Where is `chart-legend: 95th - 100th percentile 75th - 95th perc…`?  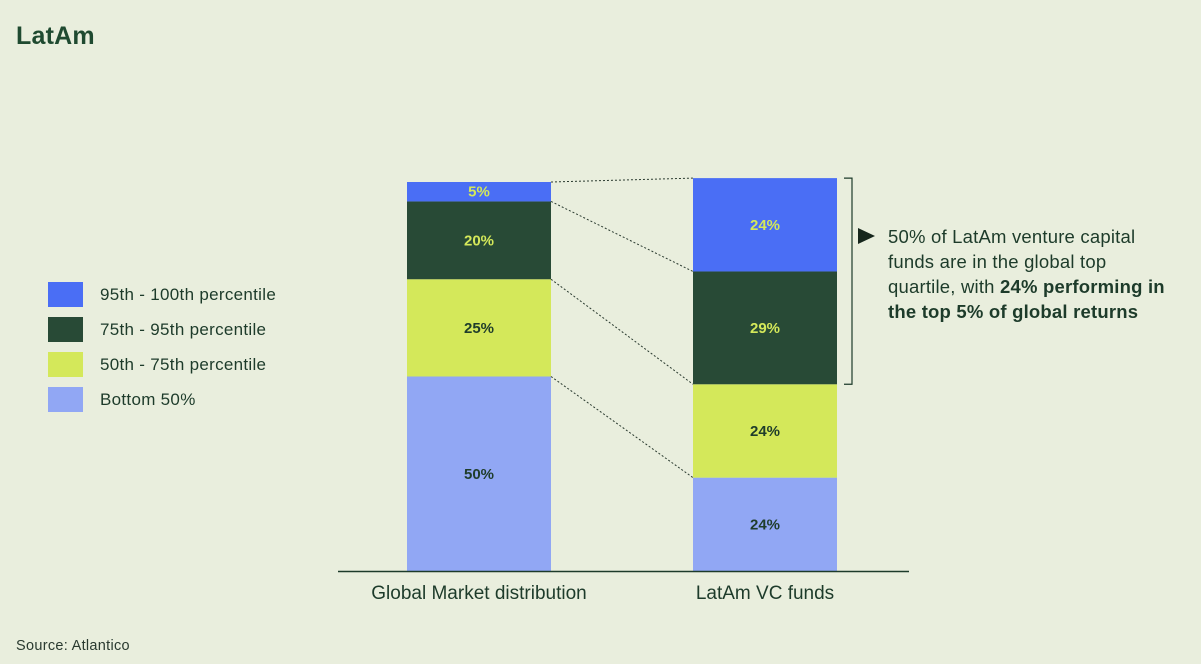 chart-legend: 95th - 100th percentile 75th - 95th perc… is located at coordinates (162, 352).